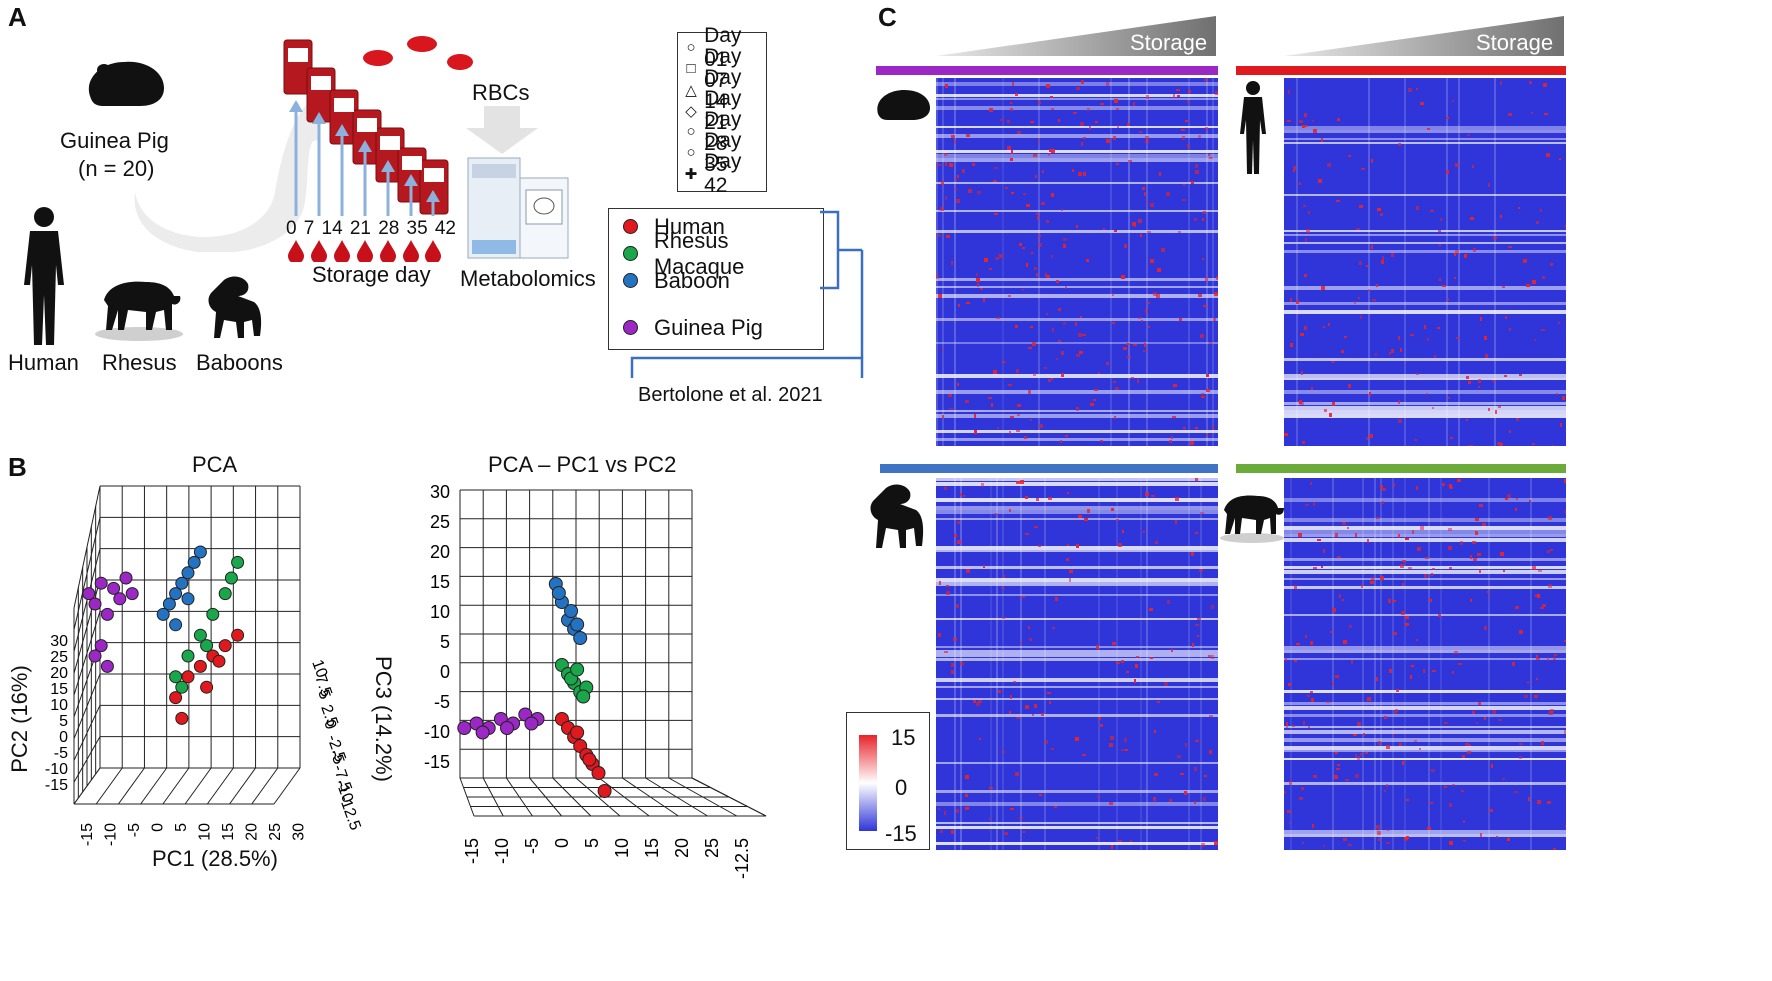  What do you see at coordinates (139, 362) in the screenshot?
I see `rhesus-label: Rhesus` at bounding box center [139, 362].